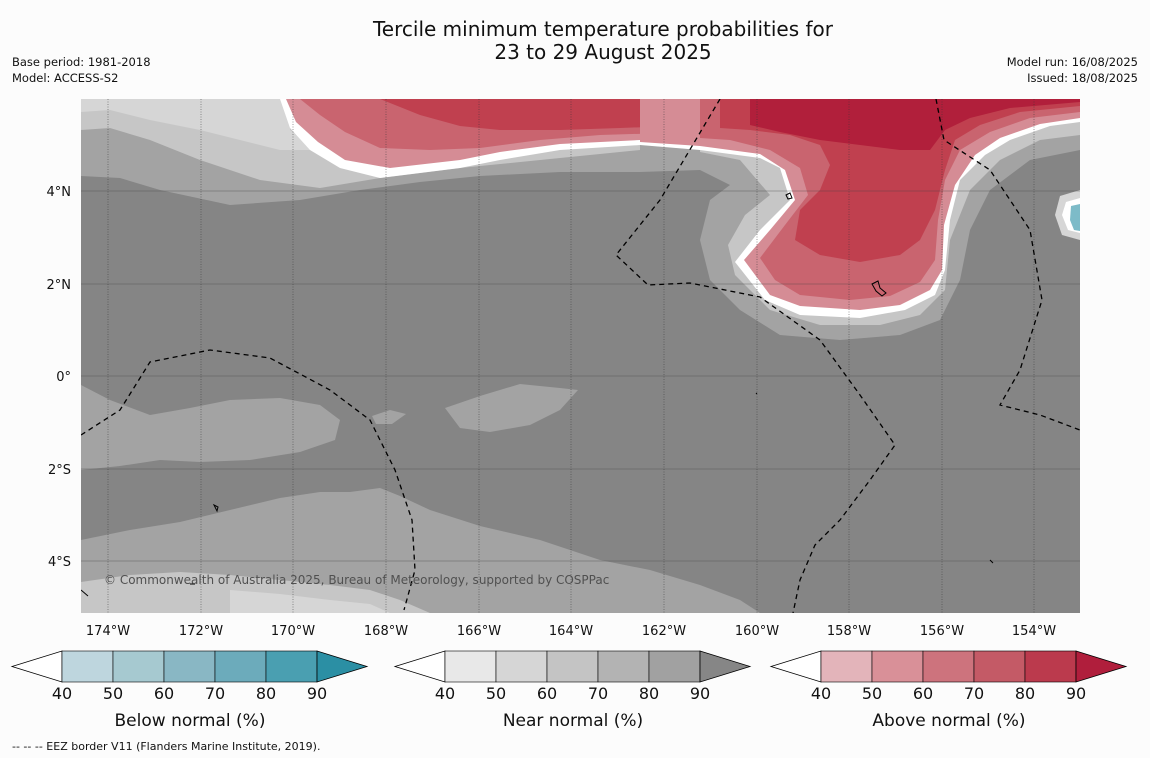 This screenshot has height=758, width=1150. Describe the element at coordinates (63, 377) in the screenshot. I see `lat-label: 0°` at that location.